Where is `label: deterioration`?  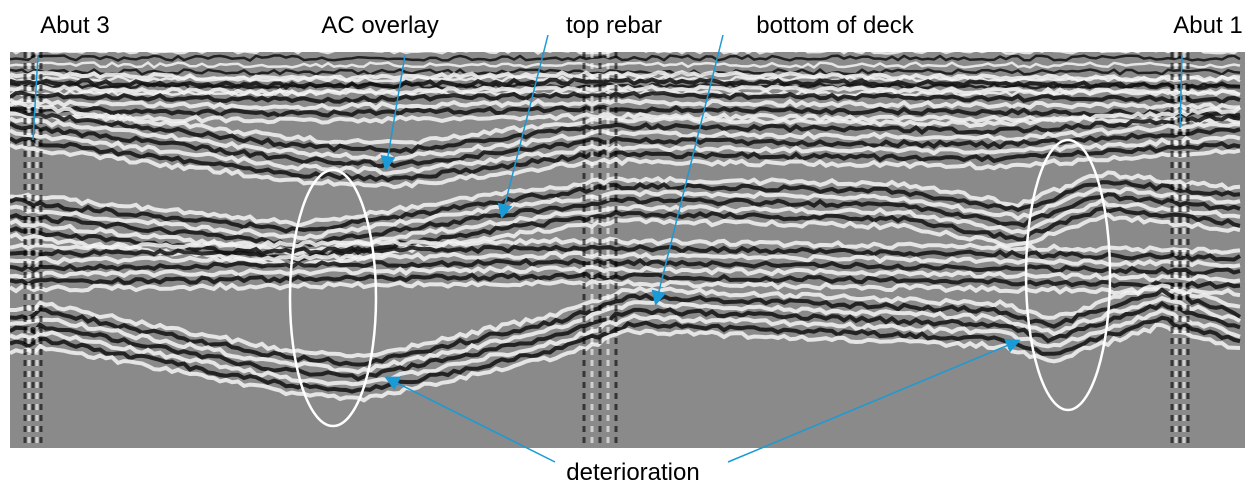
label: deterioration is located at coordinates (632, 472).